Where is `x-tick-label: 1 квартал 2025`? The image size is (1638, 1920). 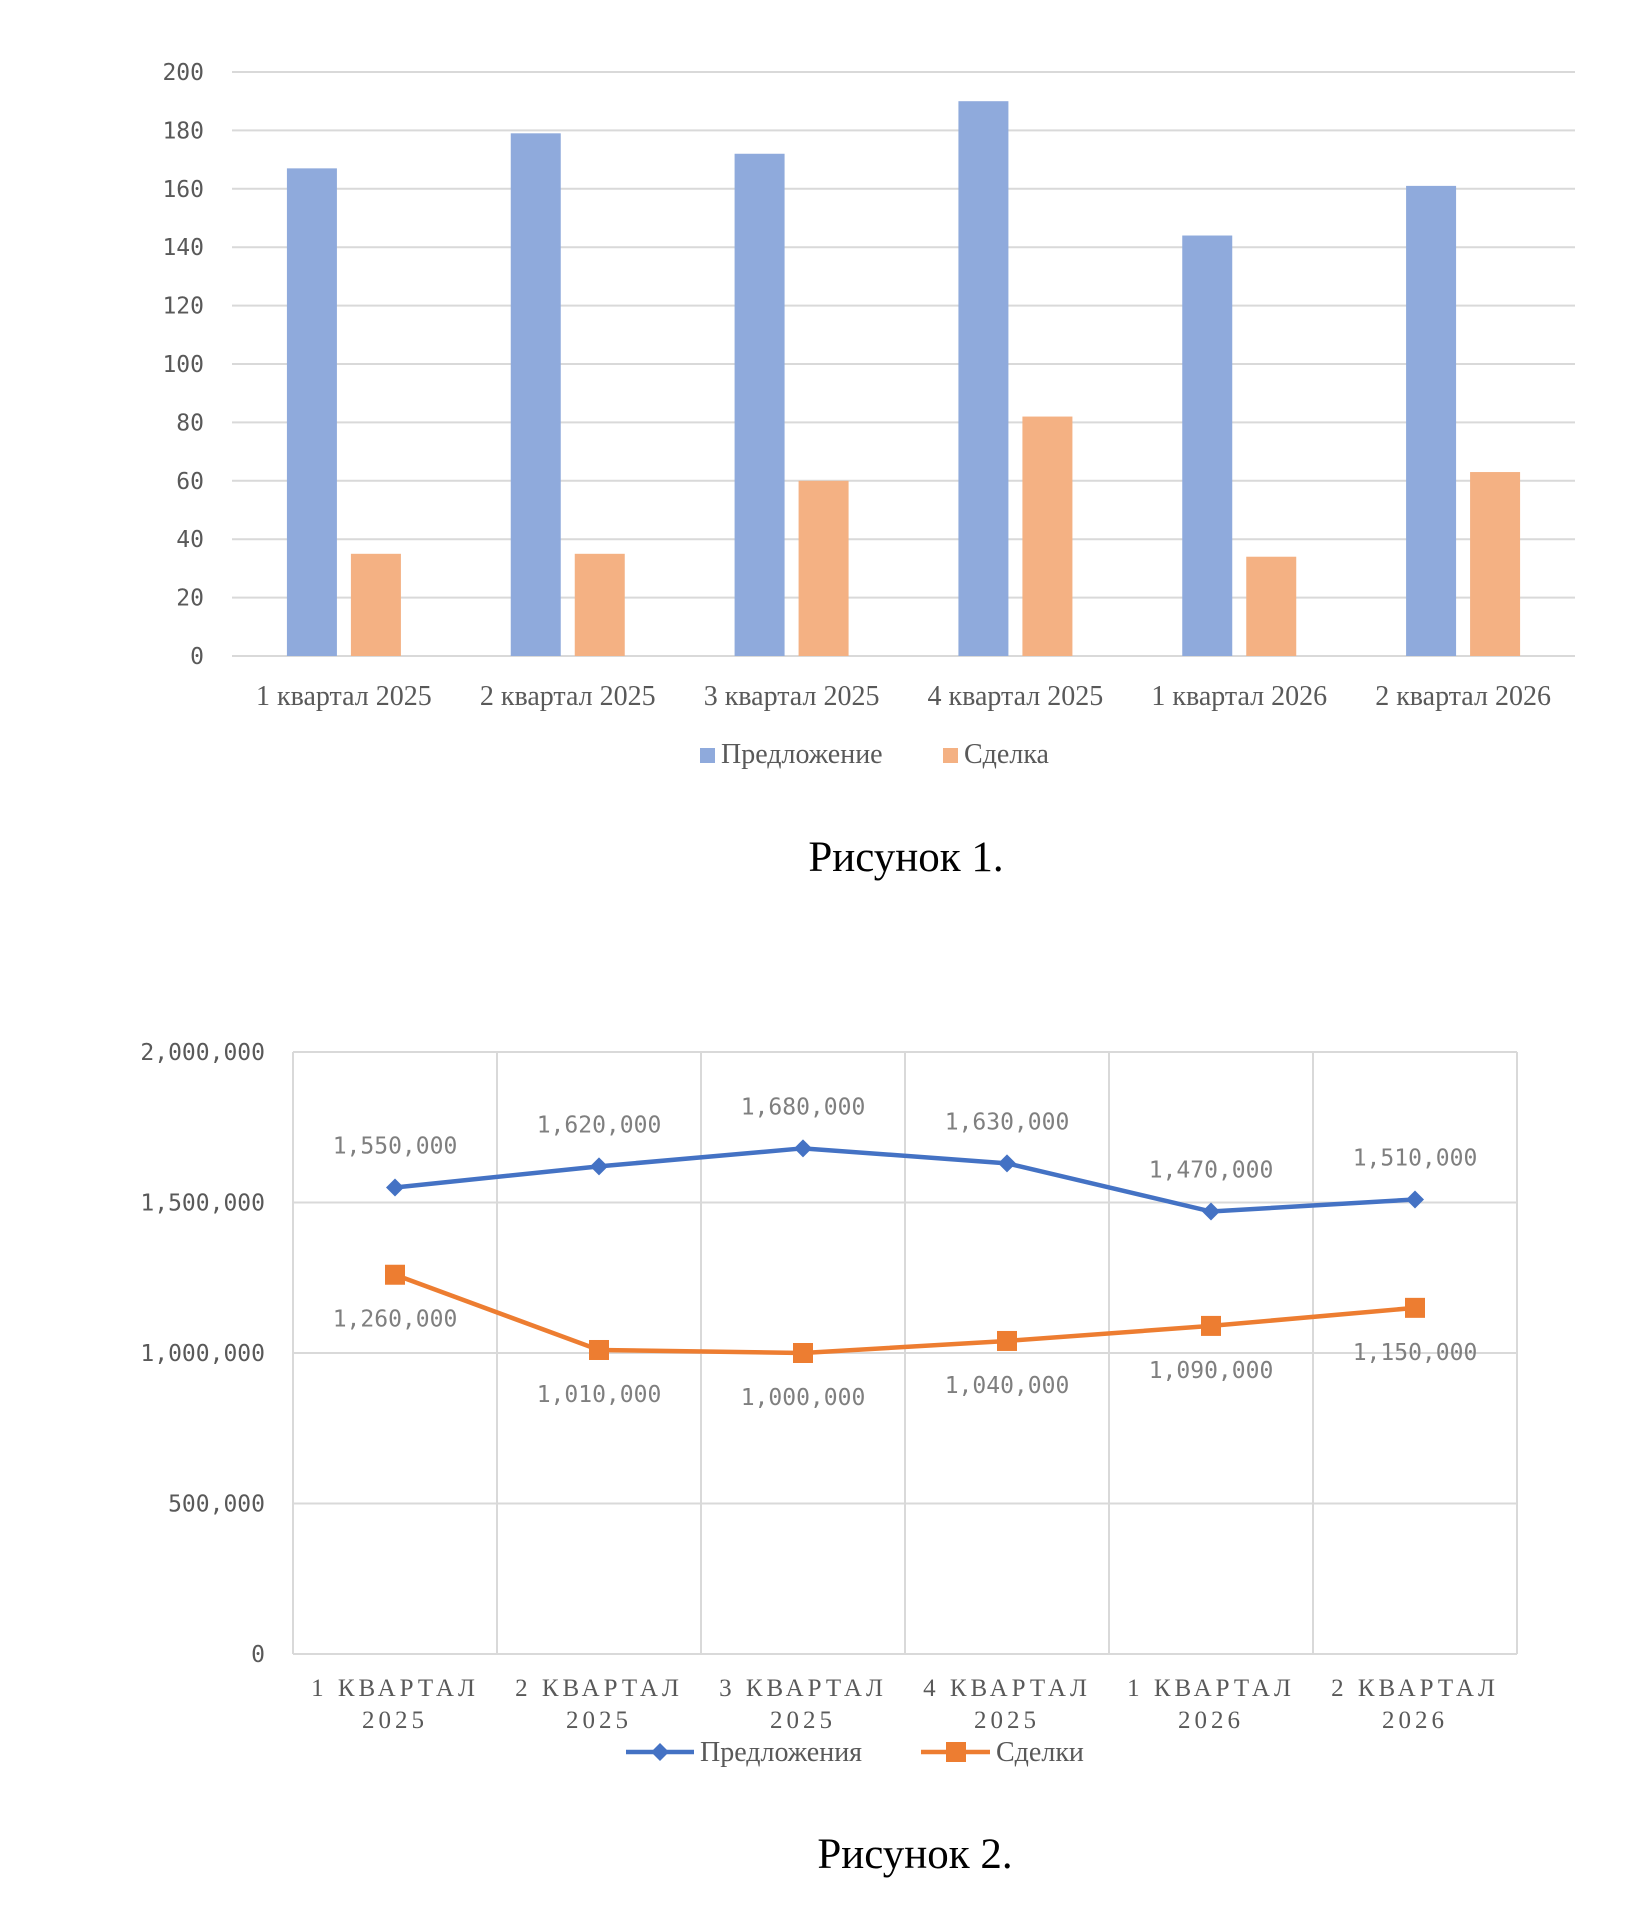 x-tick-label: 1 квартал 2025 is located at coordinates (344, 696).